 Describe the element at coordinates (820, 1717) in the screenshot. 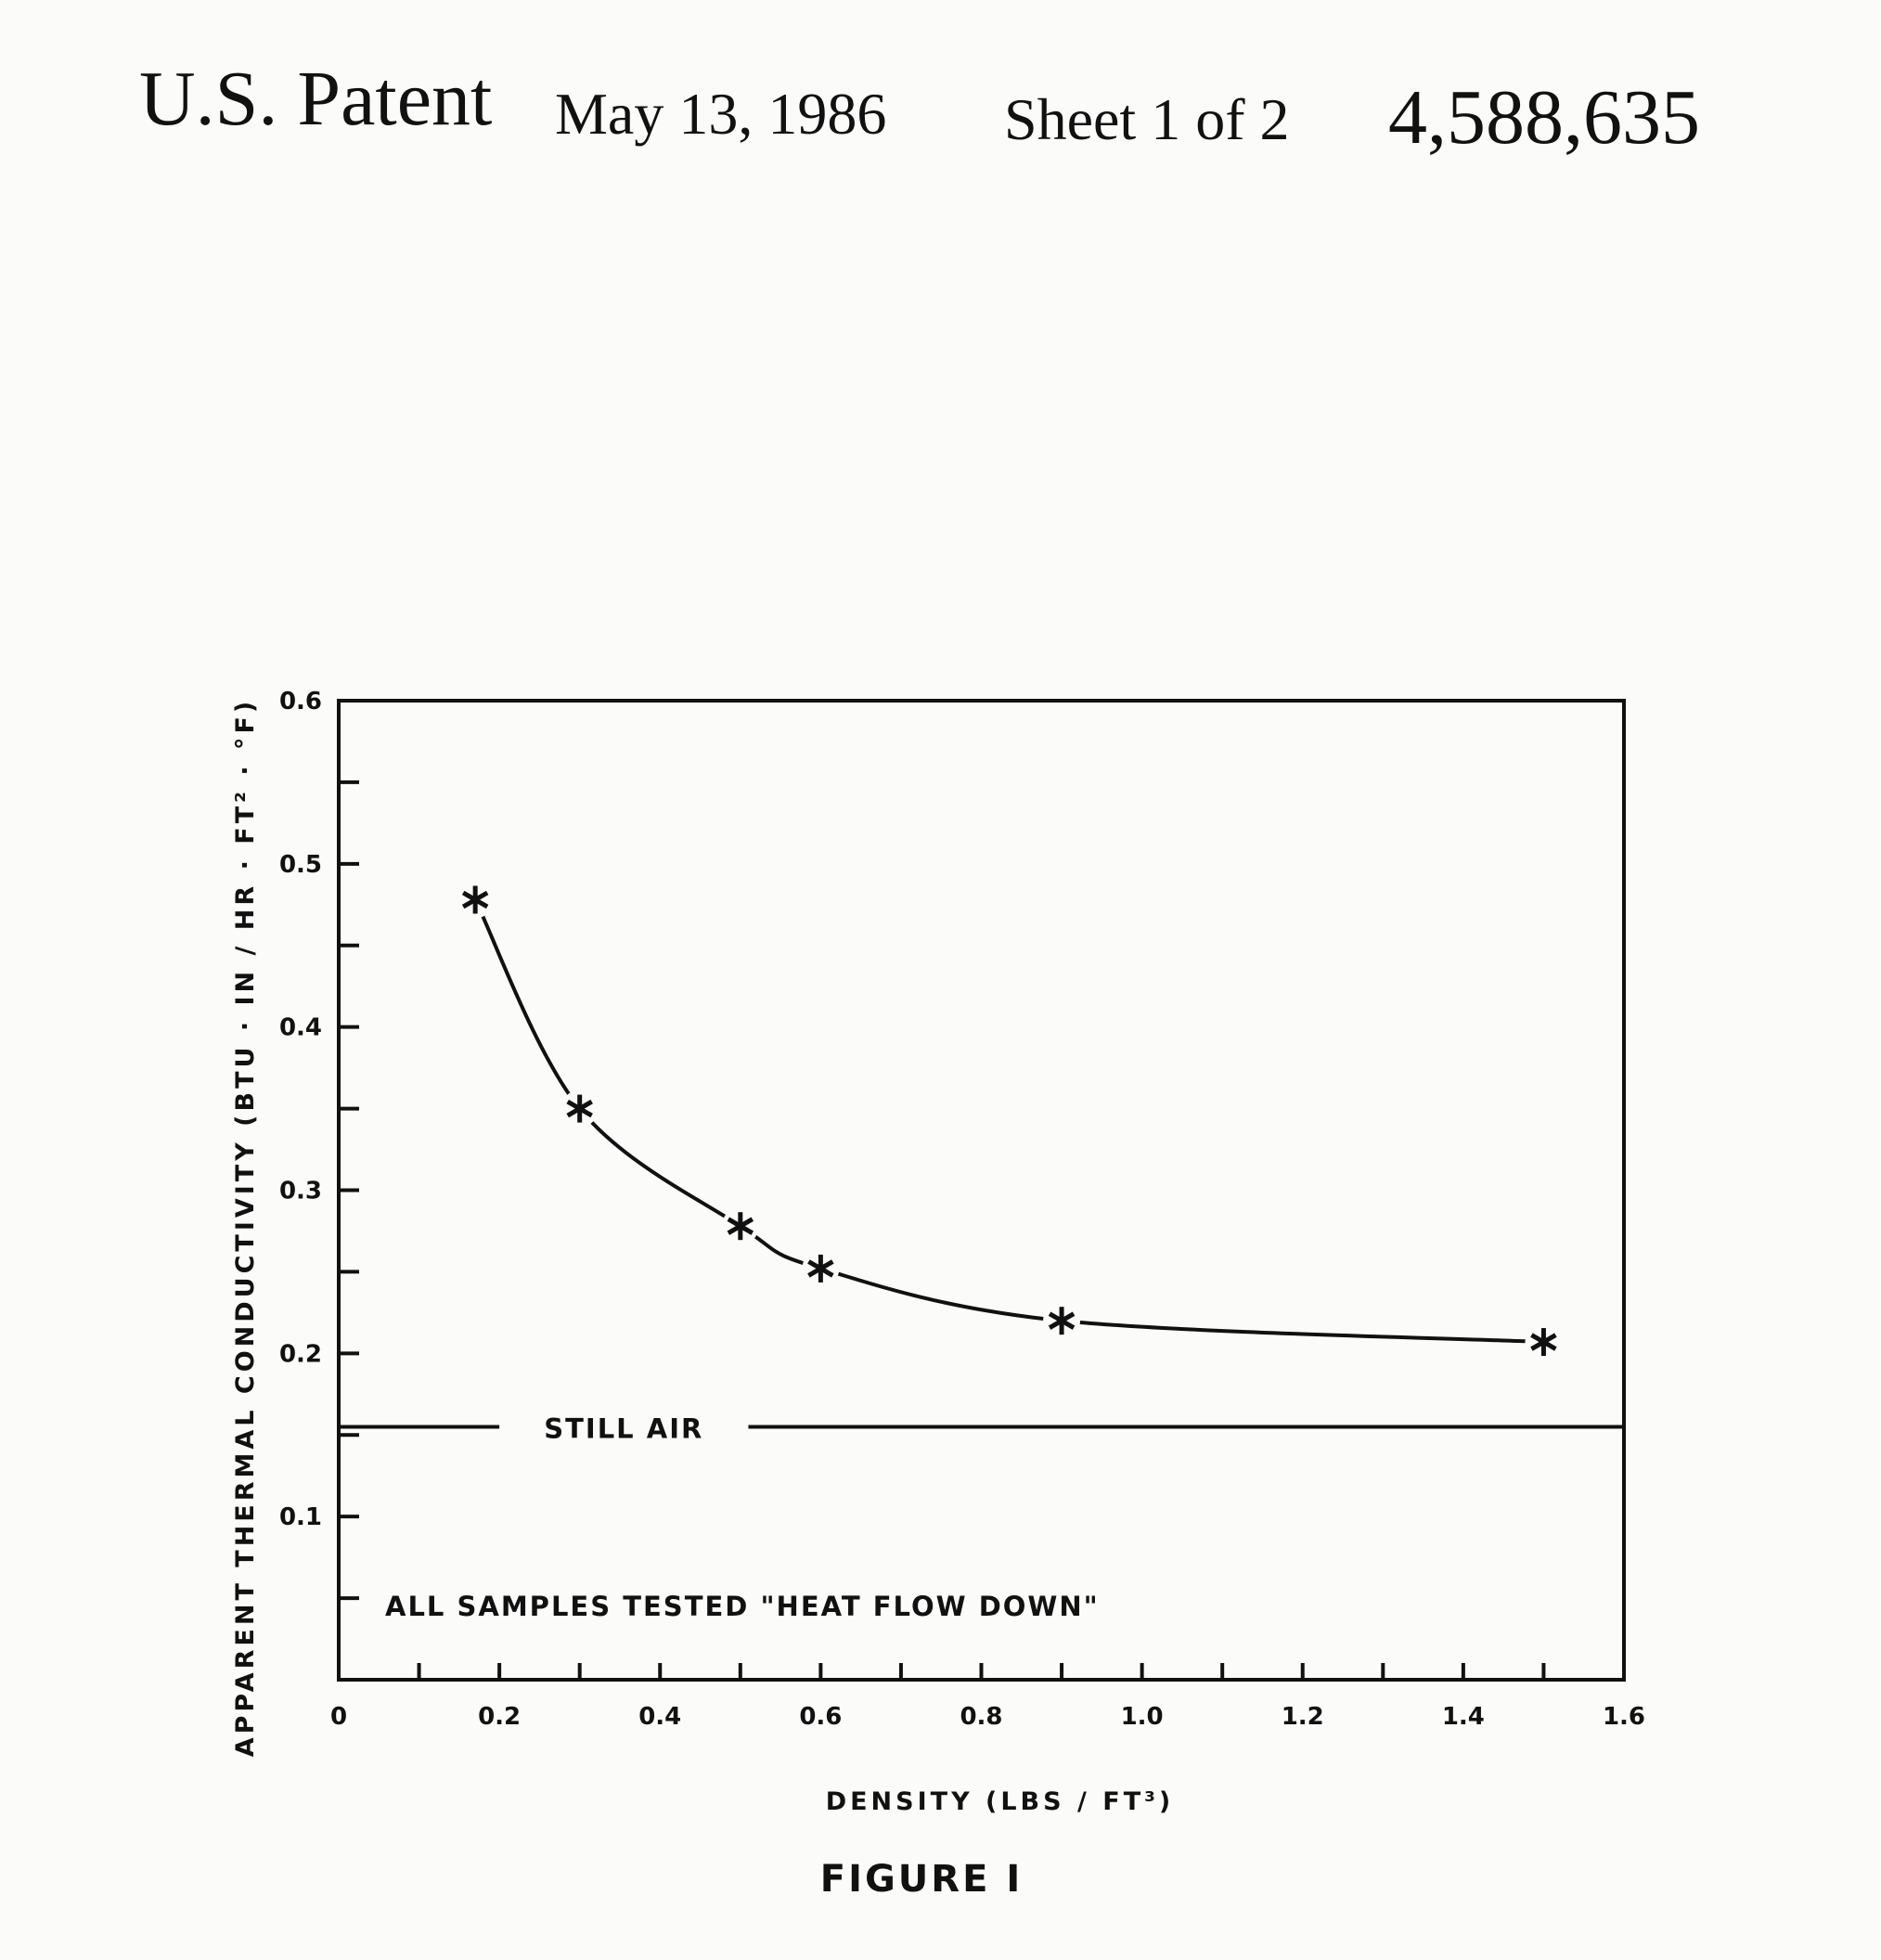

I see `x-tick-label: 0.6` at that location.